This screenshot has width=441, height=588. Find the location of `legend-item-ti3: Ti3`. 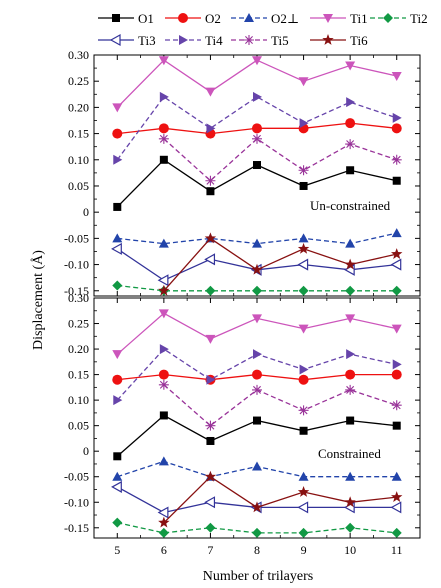

legend-item-ti3: Ti3 is located at coordinates (127, 40).